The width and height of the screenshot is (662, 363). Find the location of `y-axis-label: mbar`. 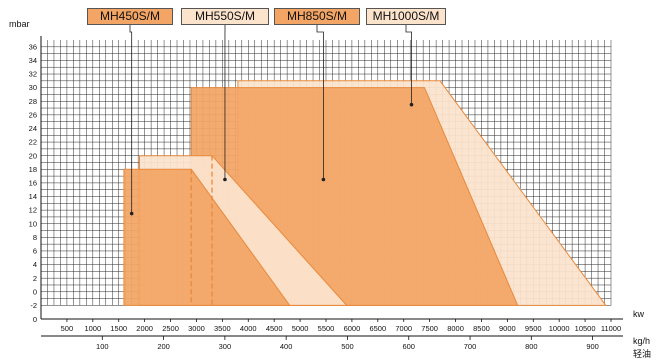

y-axis-label: mbar is located at coordinates (19, 24).